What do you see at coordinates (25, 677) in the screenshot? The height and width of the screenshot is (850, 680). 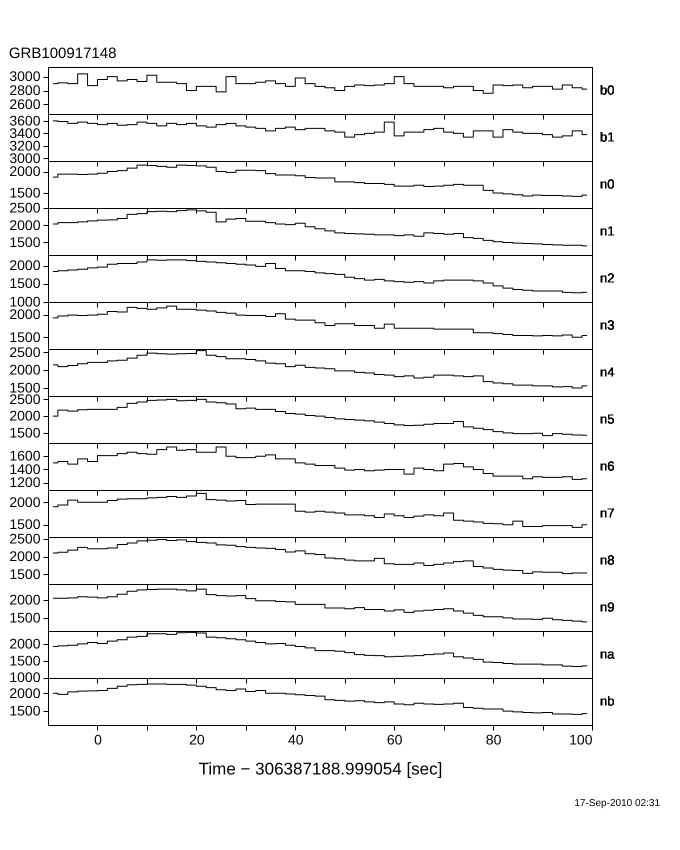 I see `y-tick-label: 1000` at bounding box center [25, 677].